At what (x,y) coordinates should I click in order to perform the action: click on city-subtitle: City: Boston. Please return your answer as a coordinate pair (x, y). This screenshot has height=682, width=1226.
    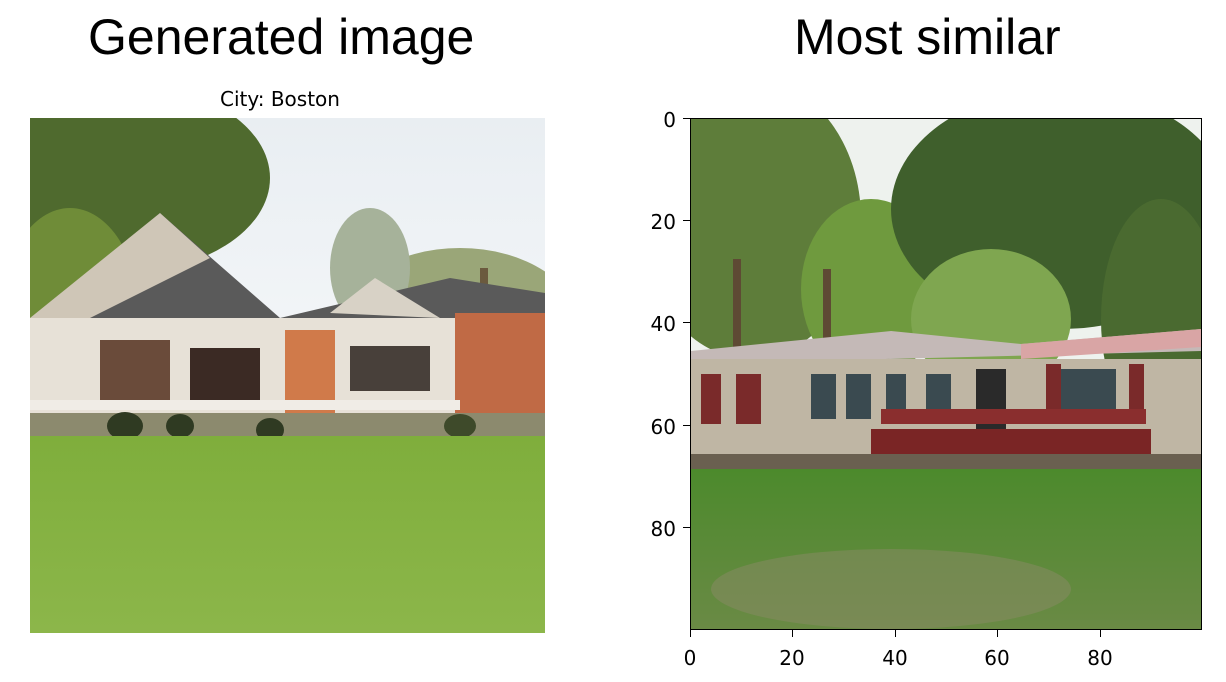
    Looking at the image, I should click on (280, 99).